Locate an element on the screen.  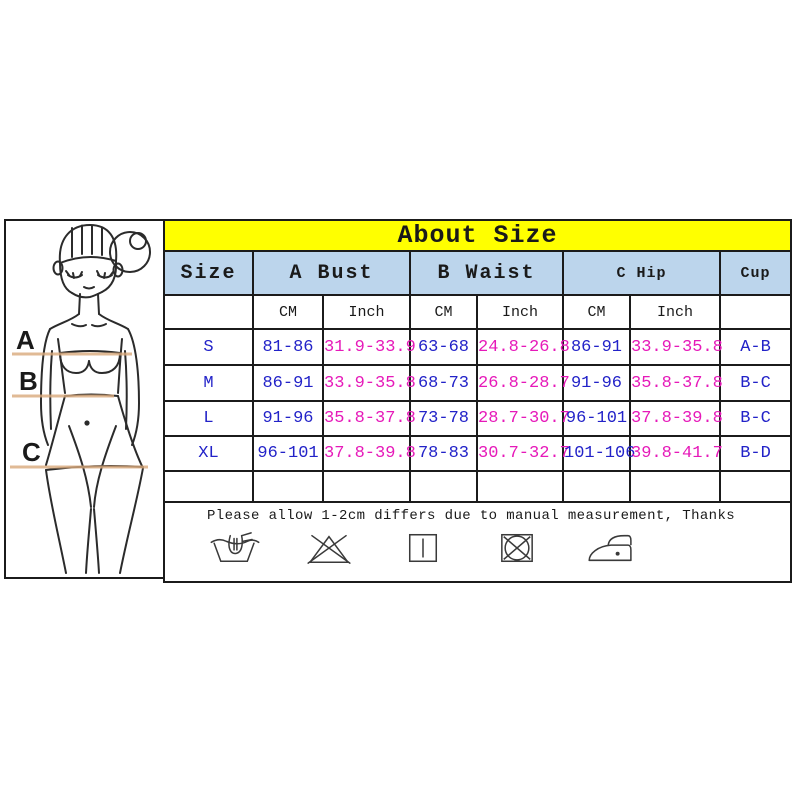
cell-cup: B-D is located at coordinates (755, 453).